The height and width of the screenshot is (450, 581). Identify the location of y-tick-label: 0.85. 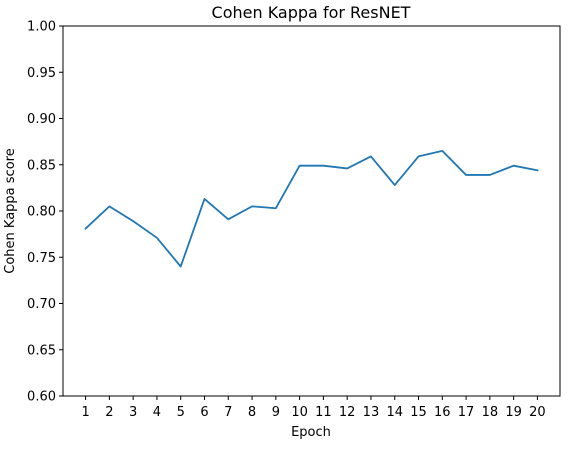
(41, 165).